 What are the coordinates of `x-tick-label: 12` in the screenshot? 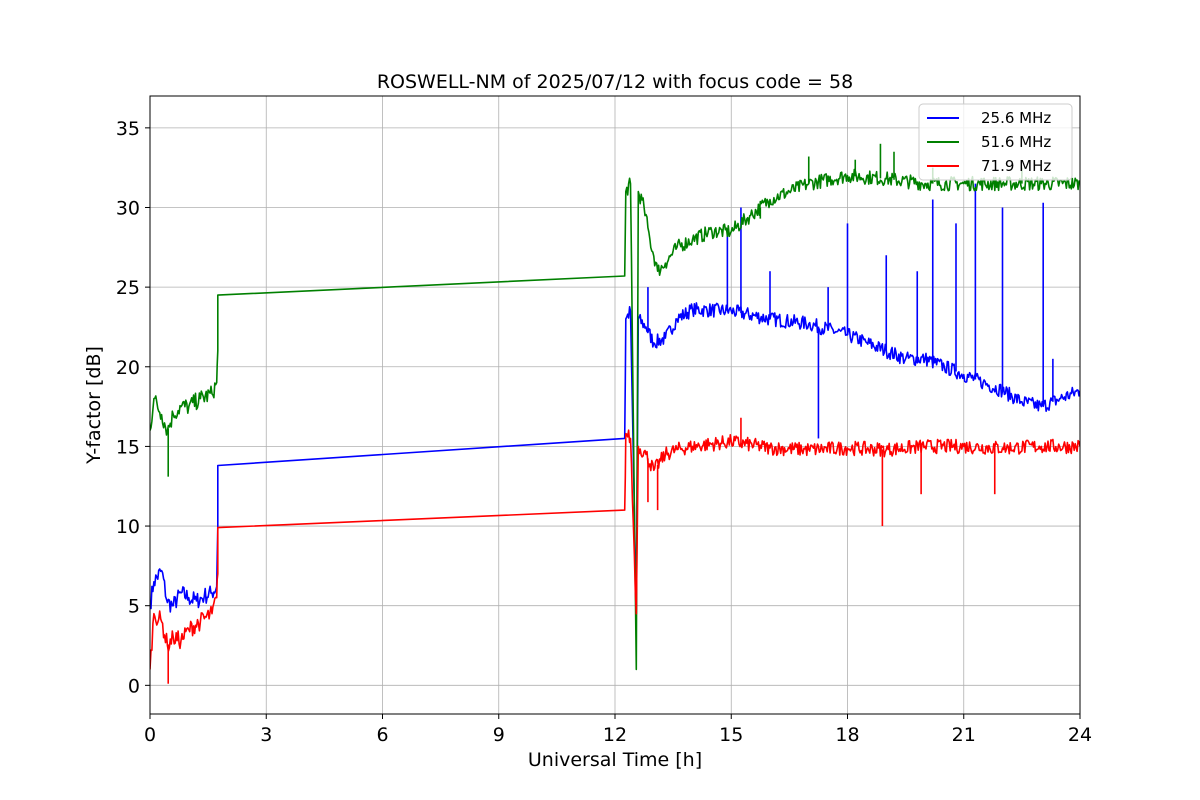 It's located at (615, 735).